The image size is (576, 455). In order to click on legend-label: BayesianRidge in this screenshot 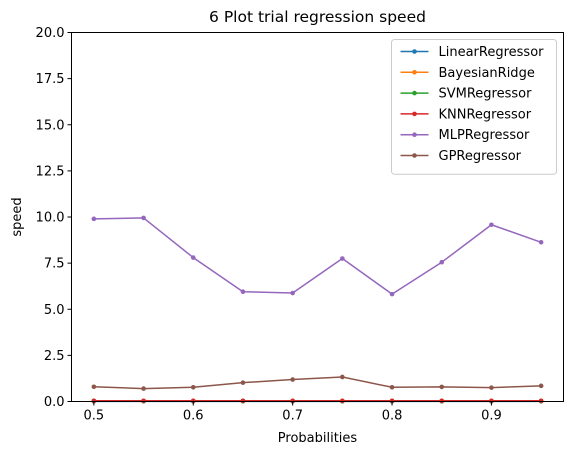, I will do `click(487, 73)`.